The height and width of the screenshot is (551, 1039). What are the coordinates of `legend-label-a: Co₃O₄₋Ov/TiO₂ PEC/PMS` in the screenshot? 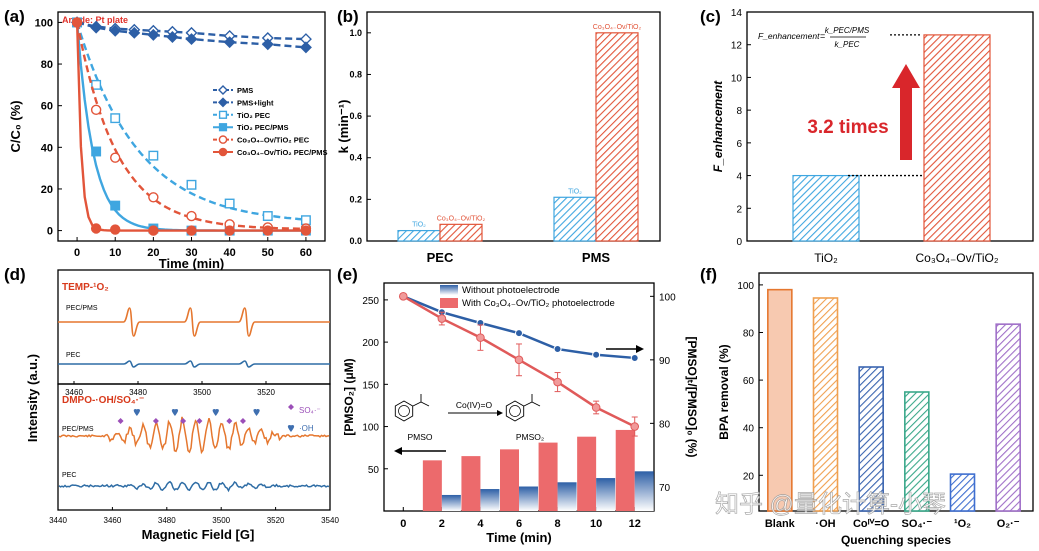 It's located at (282, 152).